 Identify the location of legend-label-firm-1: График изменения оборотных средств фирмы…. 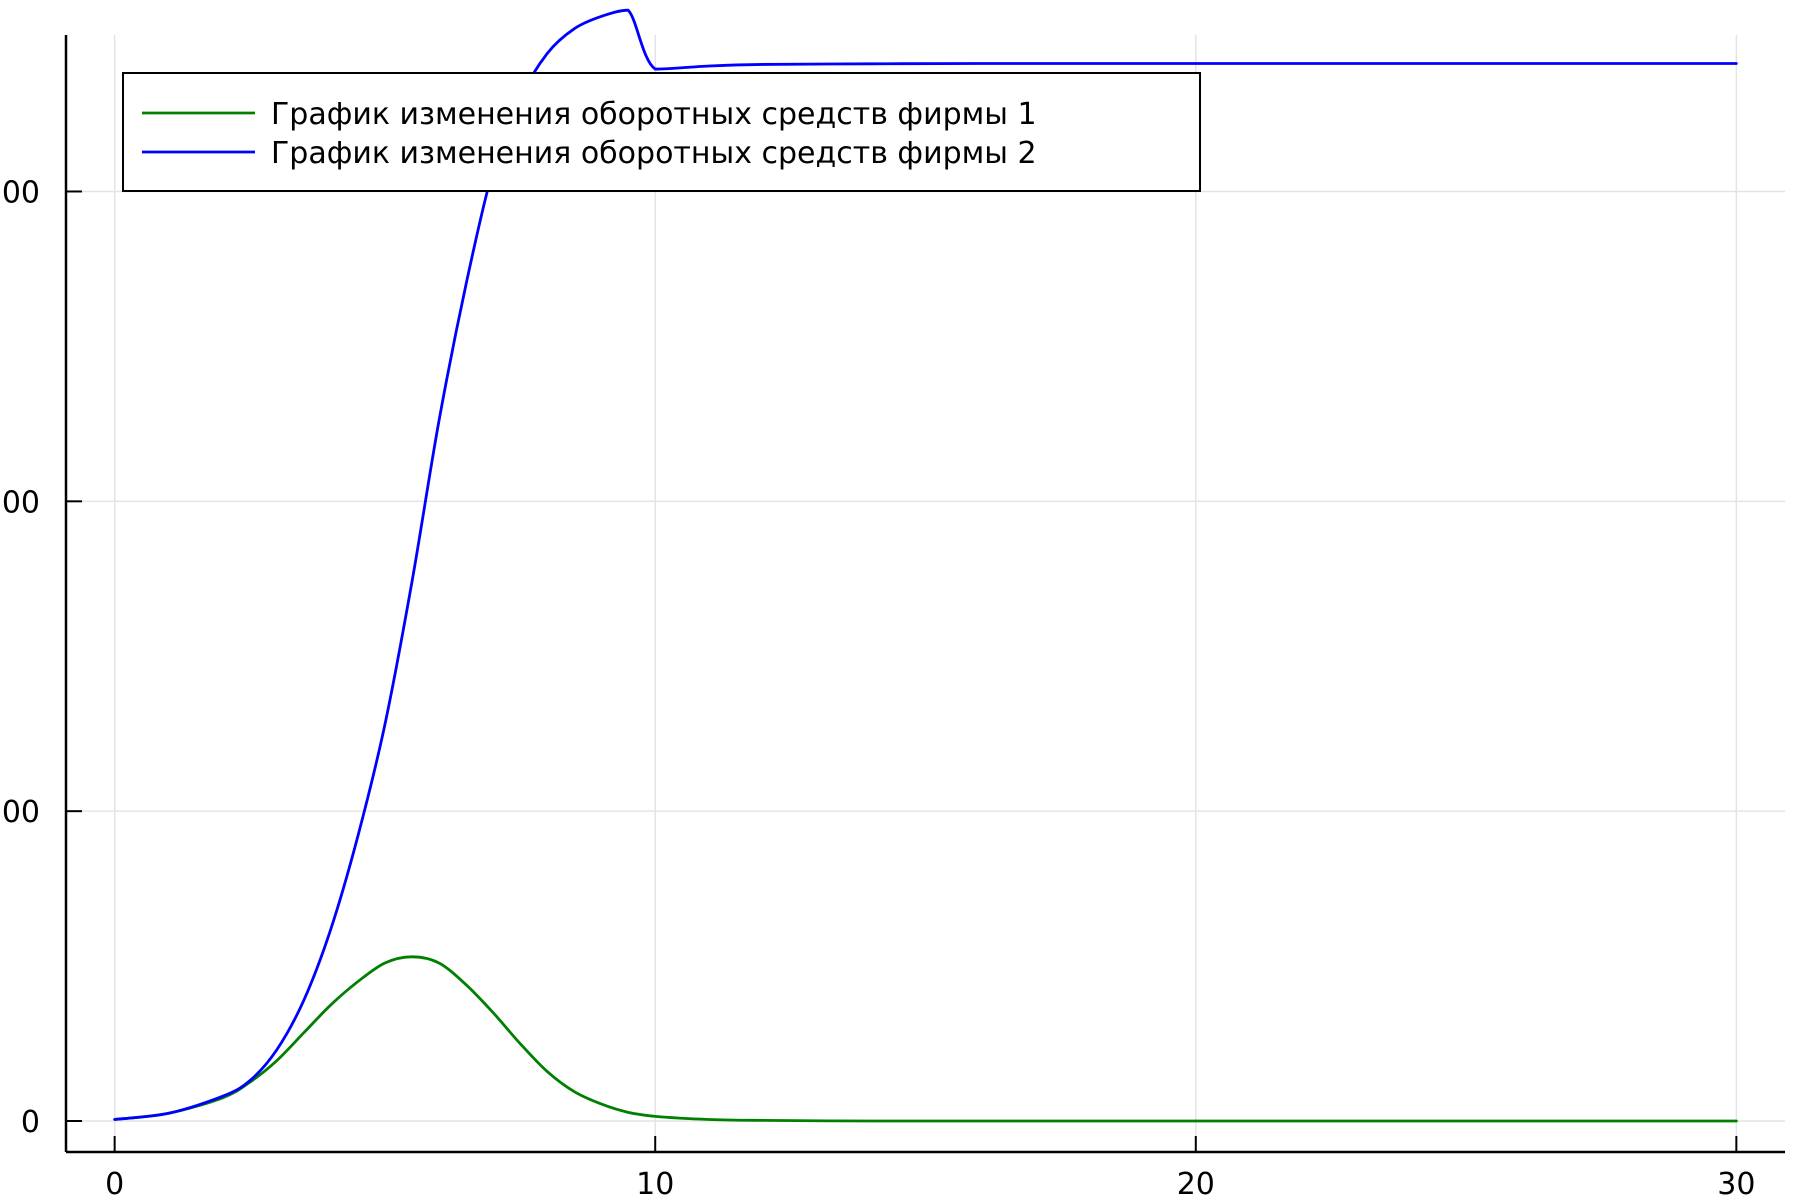
(654, 114).